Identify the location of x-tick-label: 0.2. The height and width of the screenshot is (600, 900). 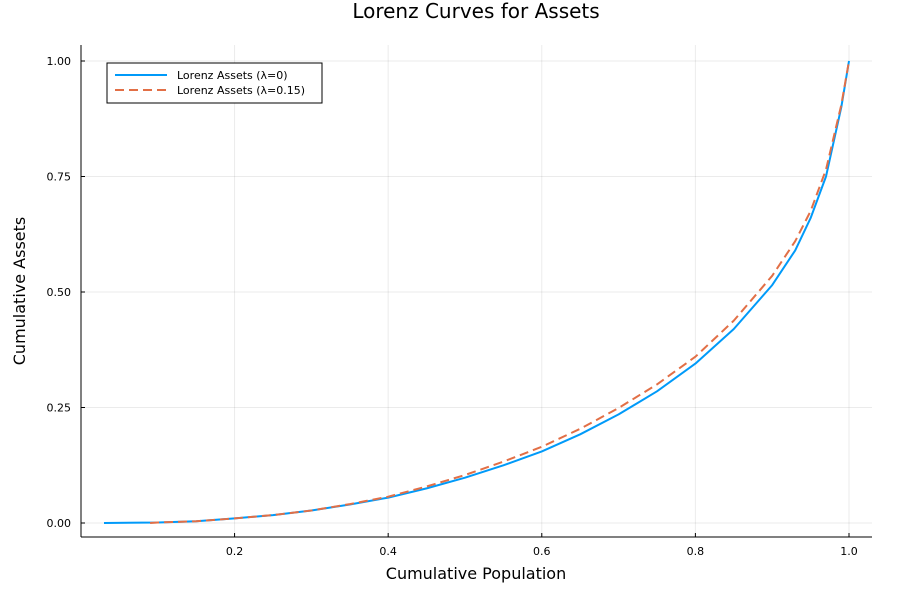
(235, 551).